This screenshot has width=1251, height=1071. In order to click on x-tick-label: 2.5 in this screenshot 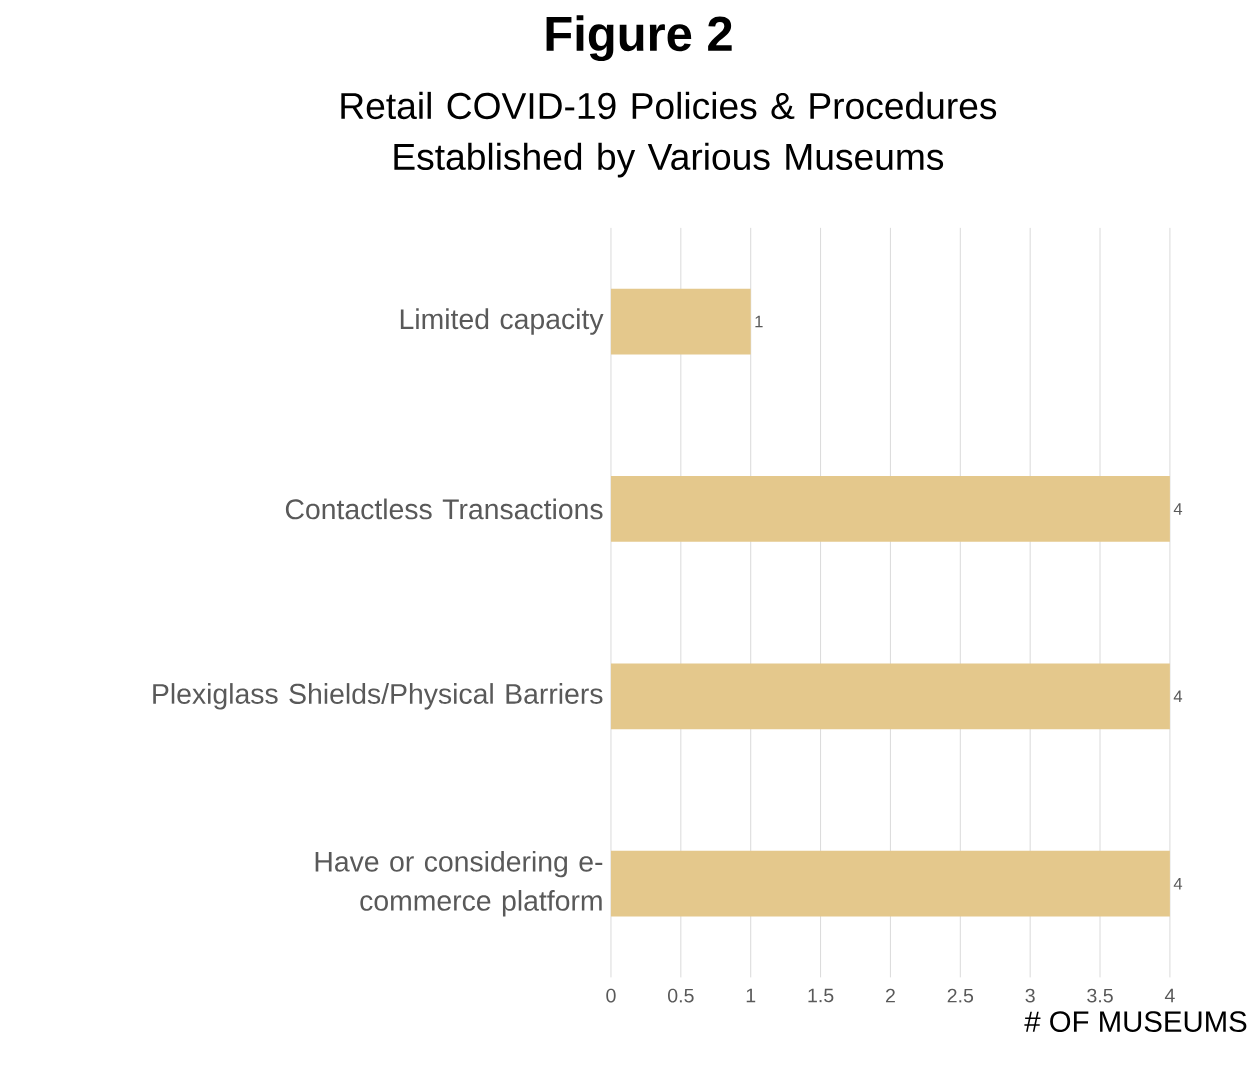, I will do `click(960, 995)`.